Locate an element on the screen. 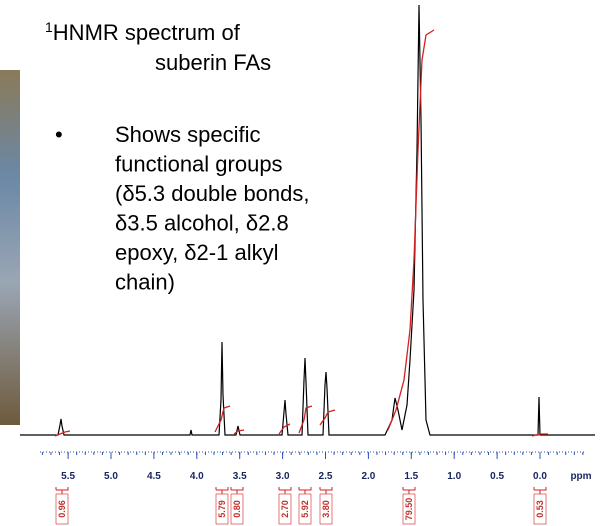 The image size is (601, 526). integral-label: 3.80 is located at coordinates (326, 509).